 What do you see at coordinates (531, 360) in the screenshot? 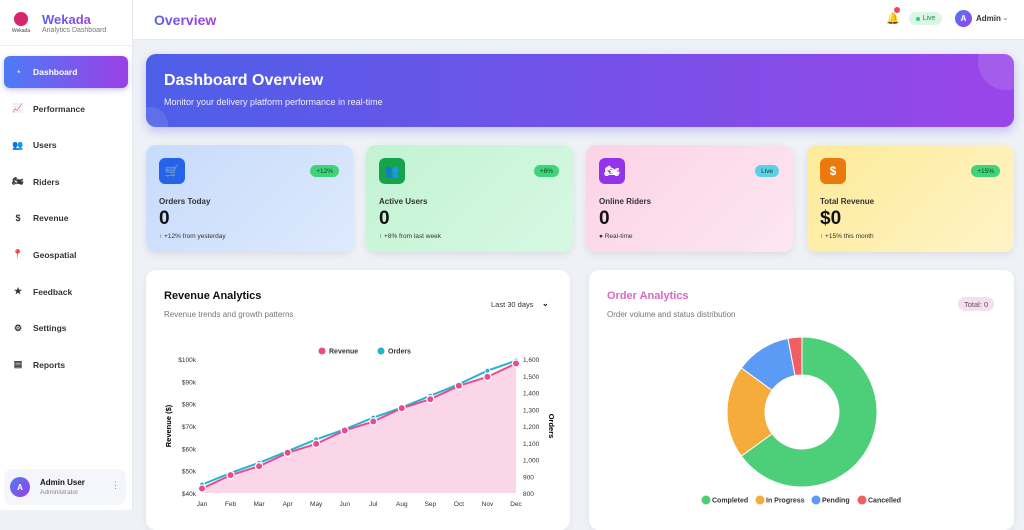
I see `y2-tick-label: 1,600` at bounding box center [531, 360].